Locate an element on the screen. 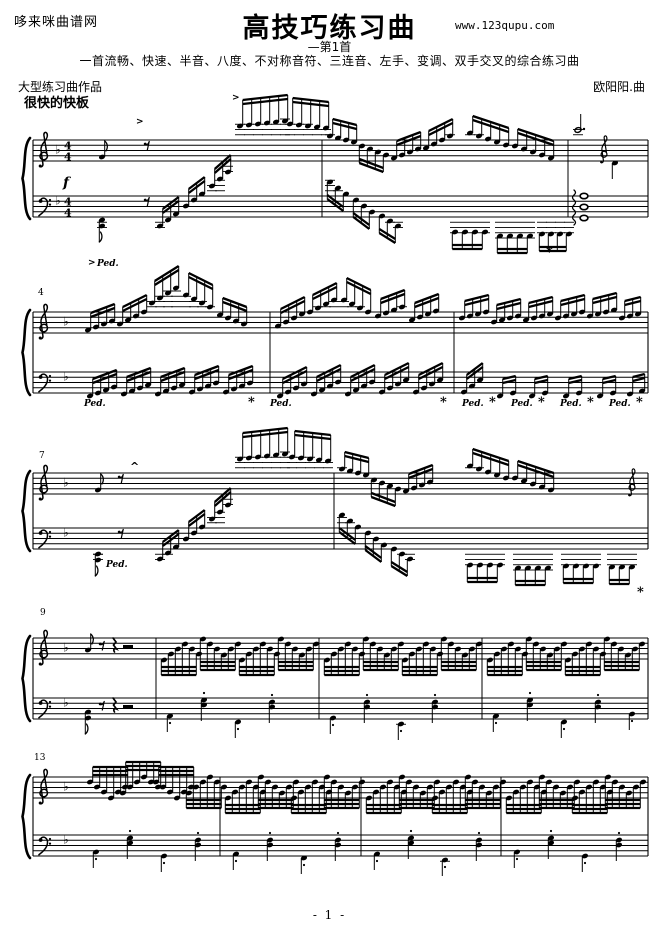  composer-credit: 欧阳阳.曲 is located at coordinates (619, 87).